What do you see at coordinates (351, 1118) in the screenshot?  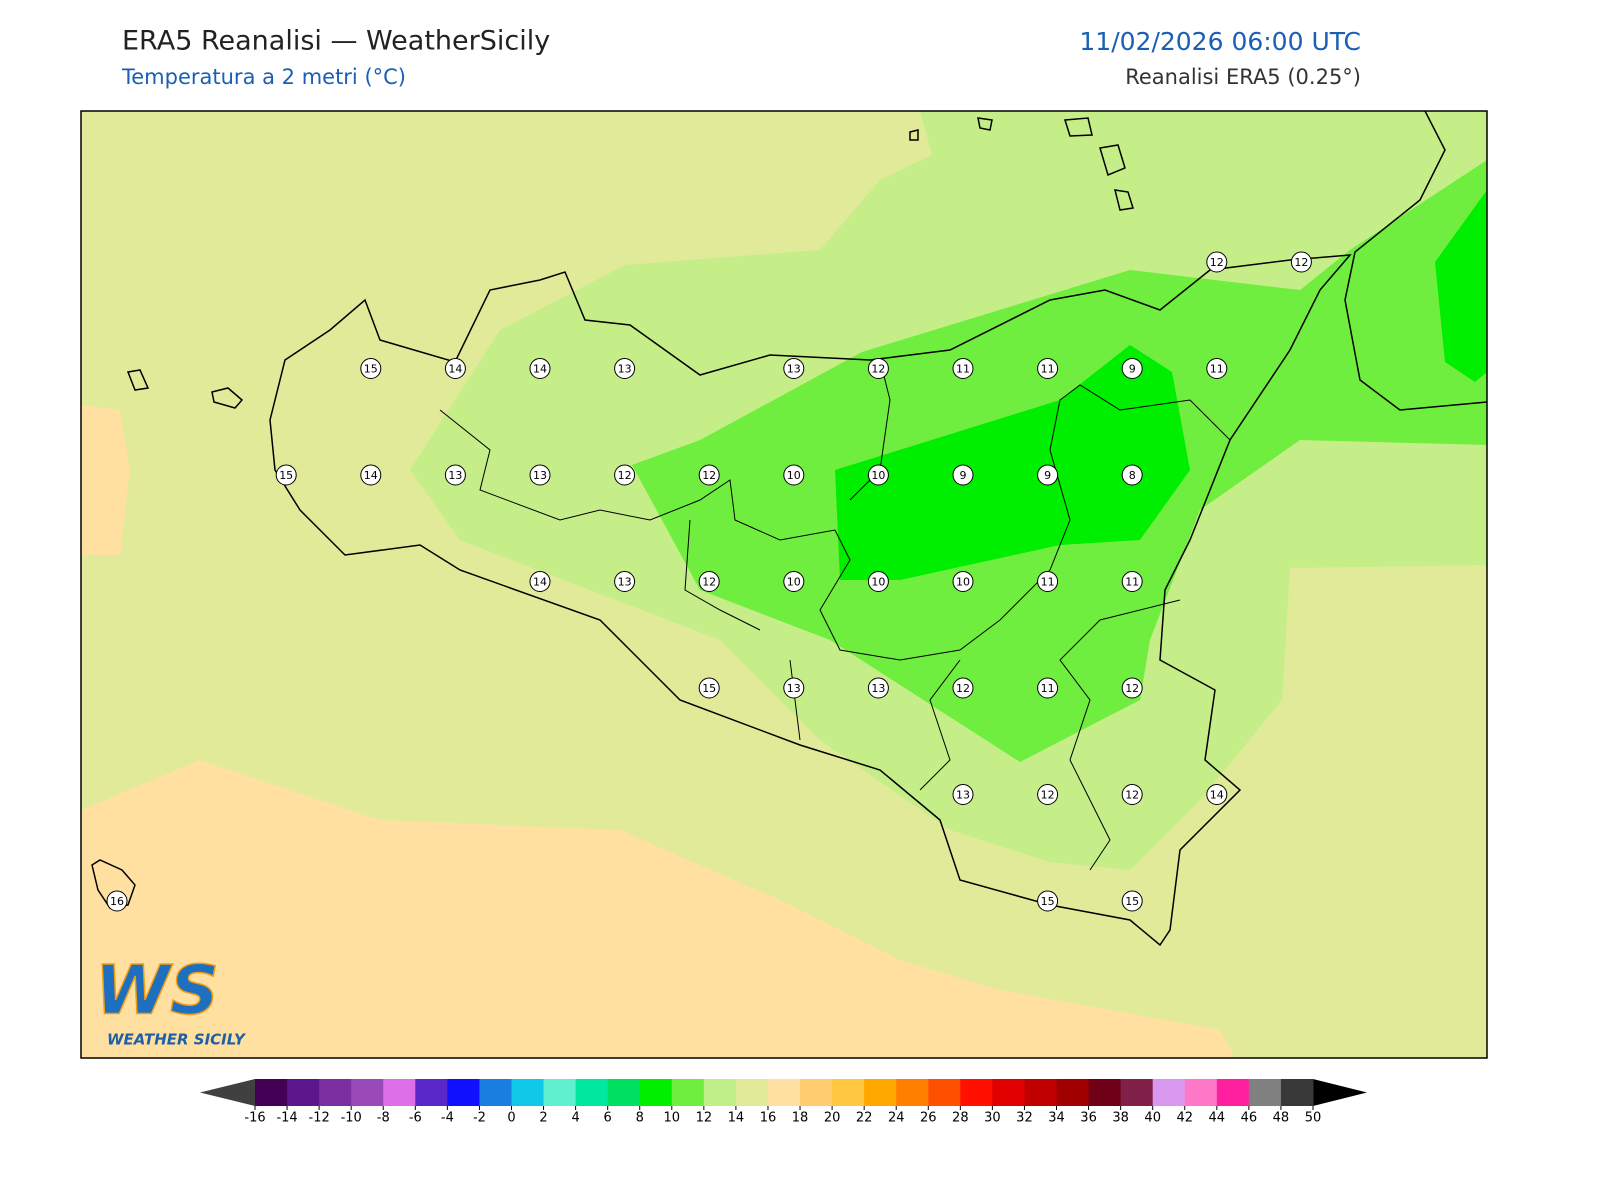 I see `colorbar-tick-label: -10` at bounding box center [351, 1118].